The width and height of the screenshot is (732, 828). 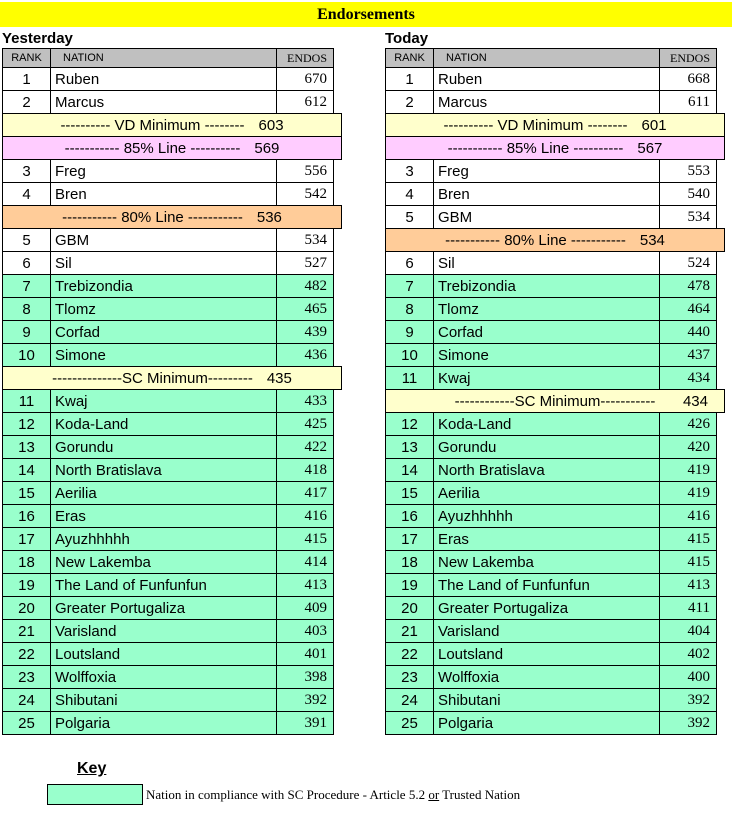 What do you see at coordinates (37, 38) in the screenshot?
I see `yesterday-label: Yesterday` at bounding box center [37, 38].